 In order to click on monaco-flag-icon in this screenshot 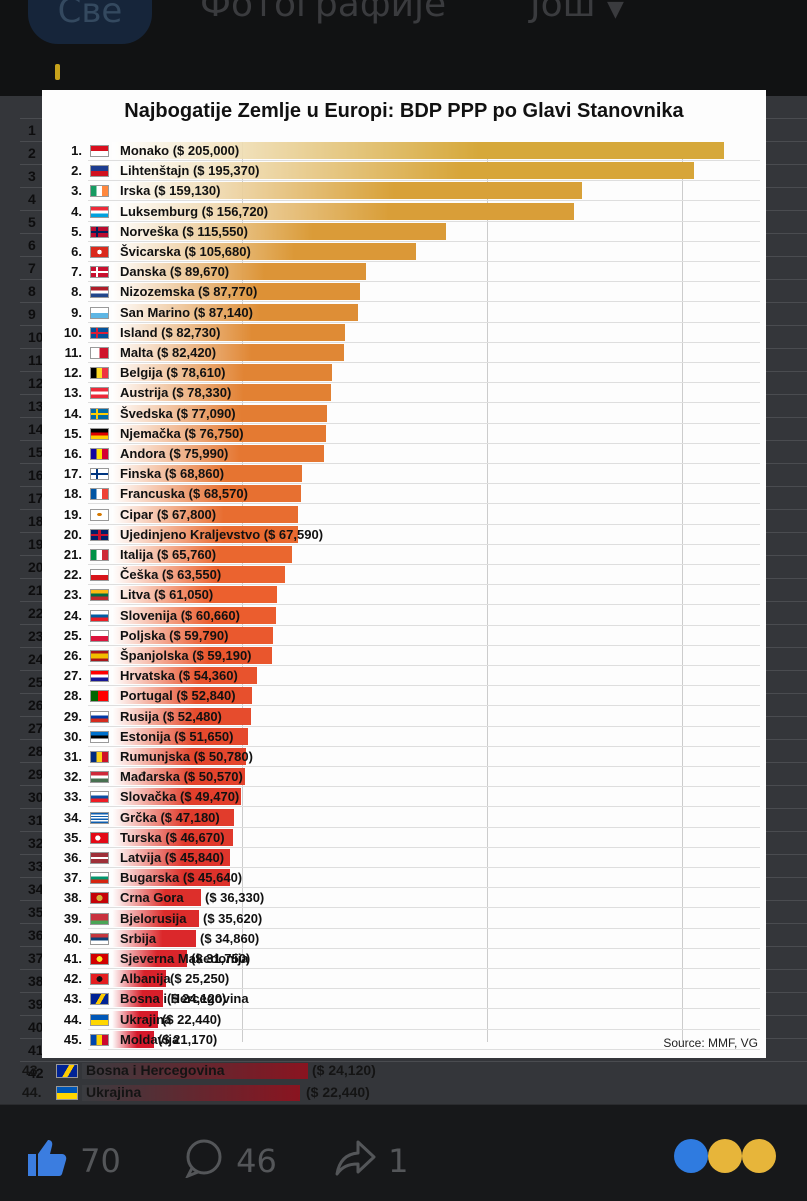, I will do `click(99, 151)`.